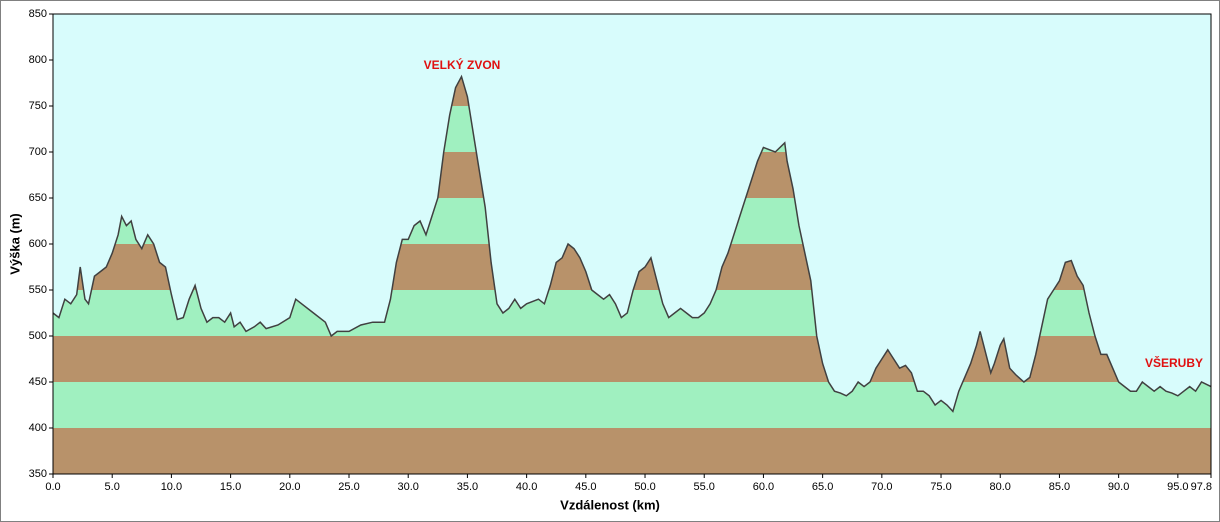  What do you see at coordinates (1000, 487) in the screenshot?
I see `x-tick-label: 80.0` at bounding box center [1000, 487].